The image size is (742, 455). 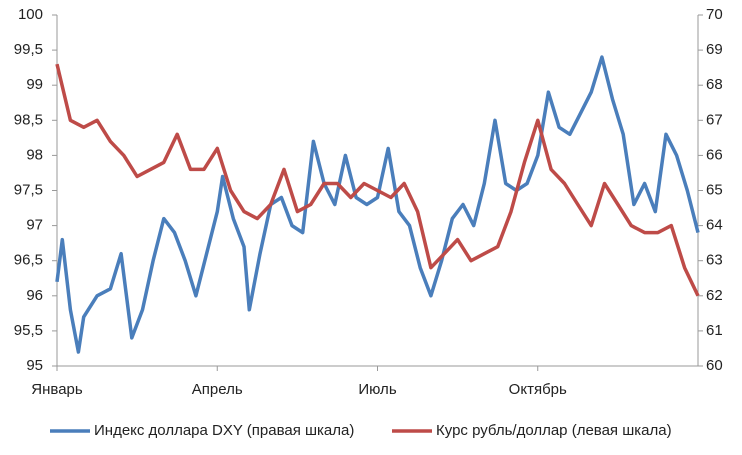 I want to click on y2-tick-label: 62, so click(x=714, y=295).